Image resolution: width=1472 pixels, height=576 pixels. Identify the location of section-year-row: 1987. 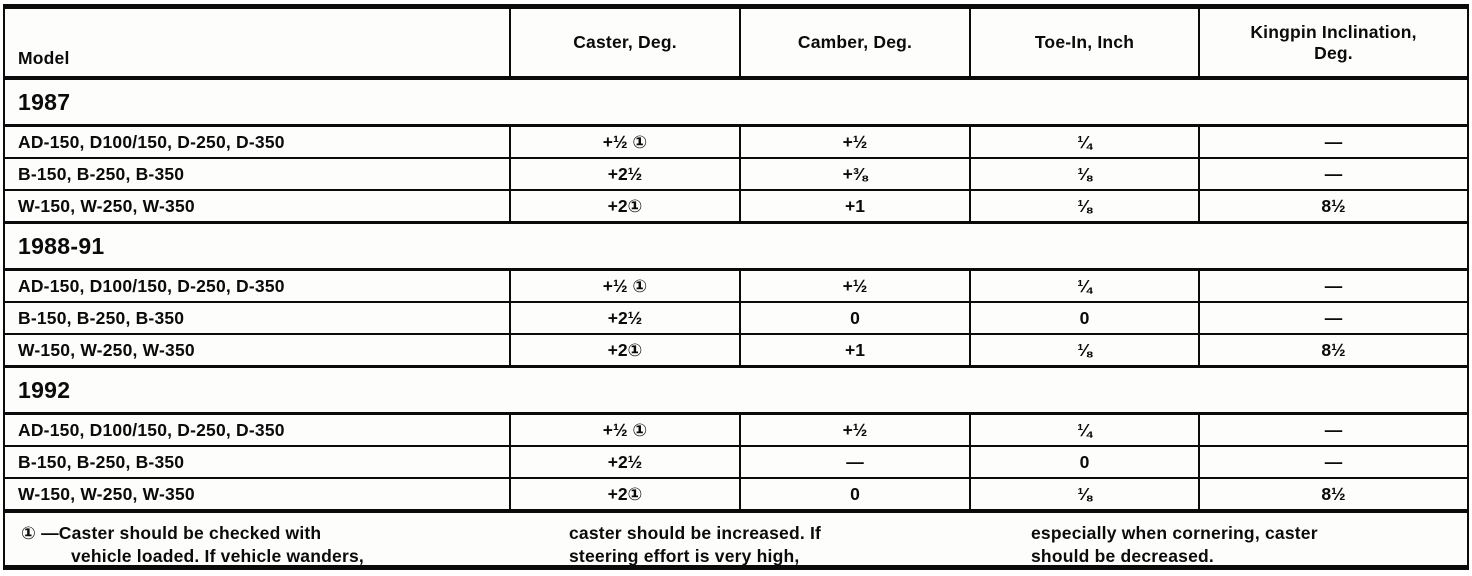
(736, 101).